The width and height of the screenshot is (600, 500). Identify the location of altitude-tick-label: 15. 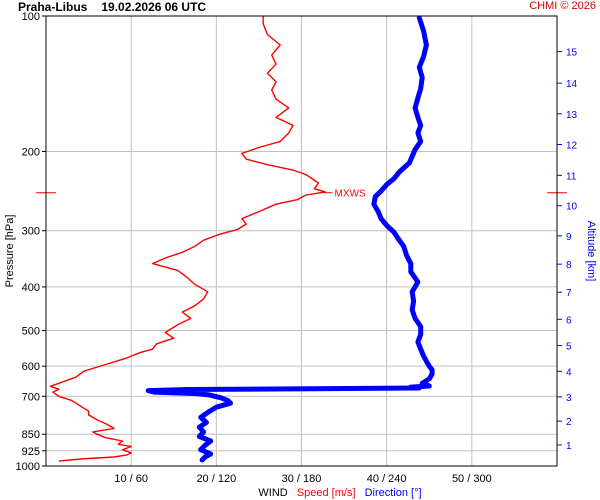
(572, 53).